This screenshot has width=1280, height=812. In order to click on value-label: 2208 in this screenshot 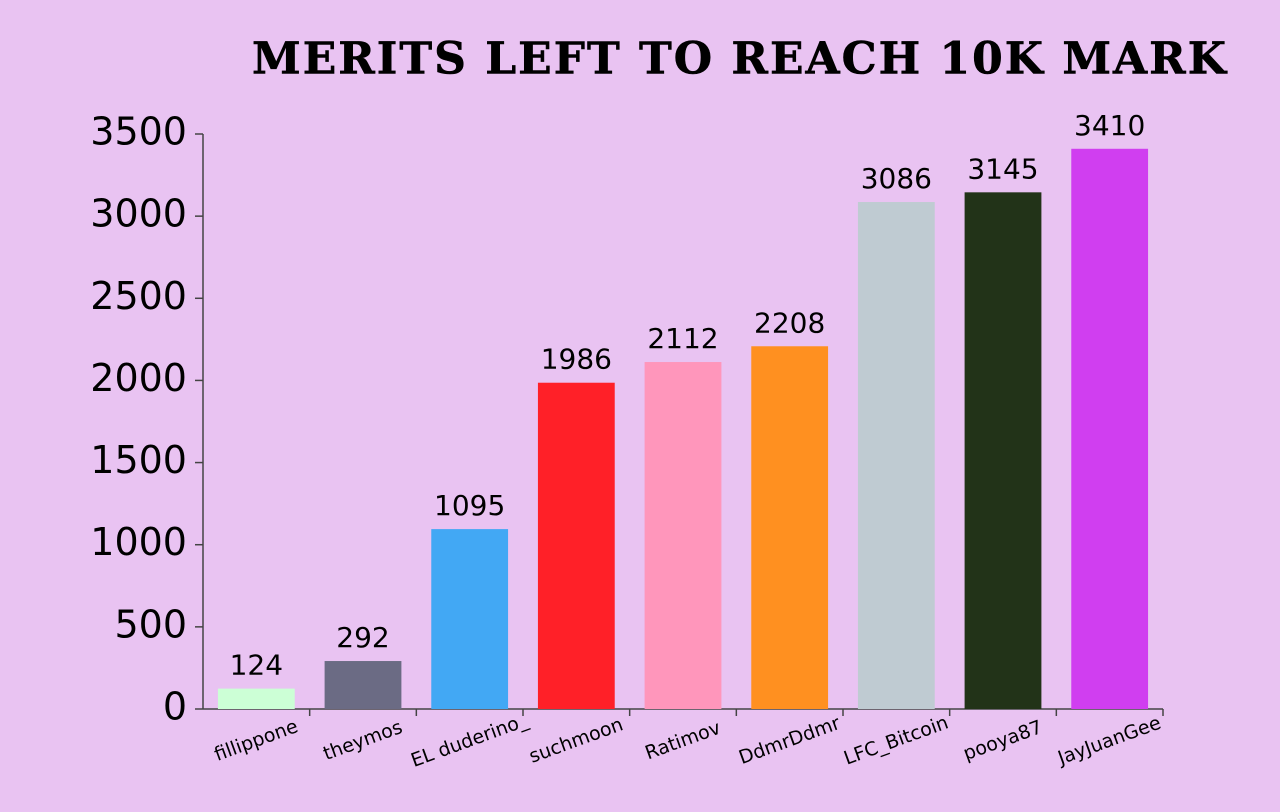, I will do `click(789, 322)`.